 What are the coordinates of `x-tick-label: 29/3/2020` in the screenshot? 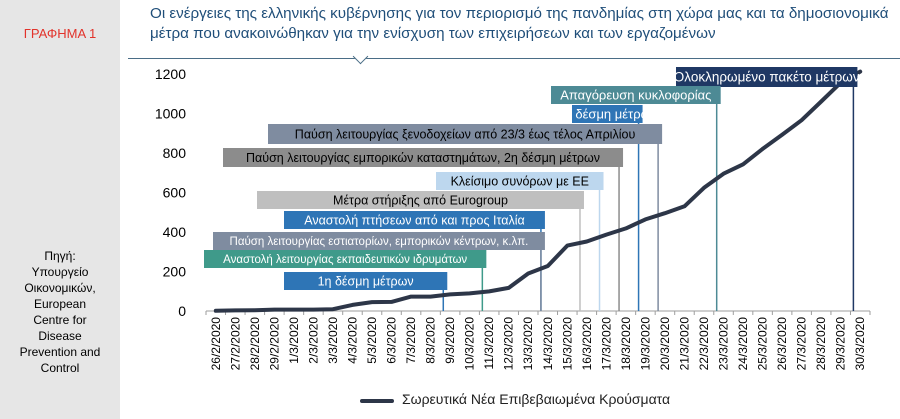 It's located at (841, 344).